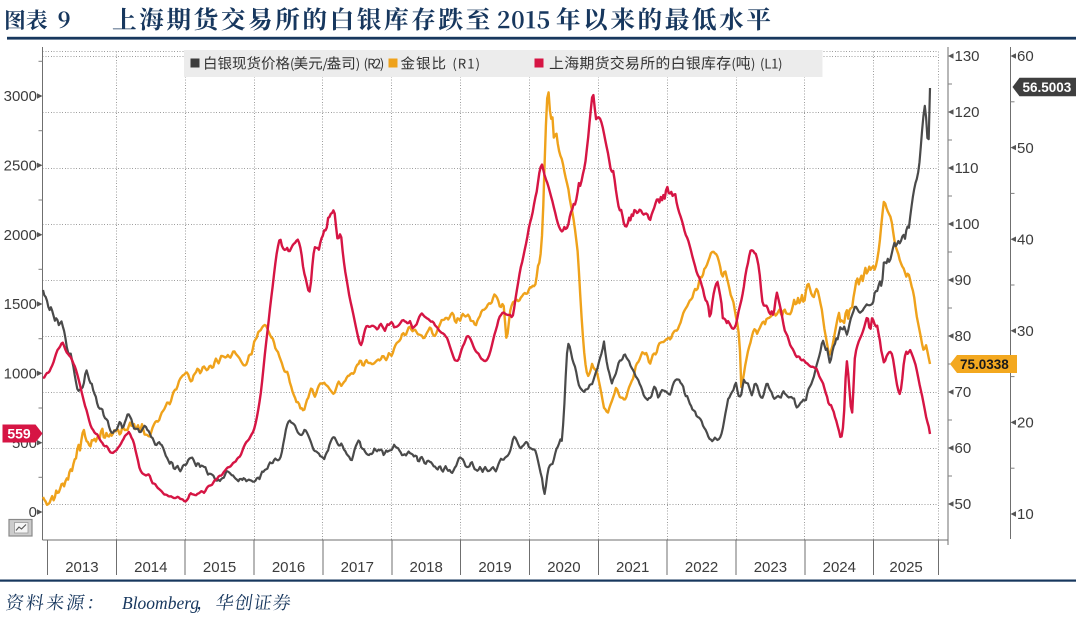 The width and height of the screenshot is (1076, 628). What do you see at coordinates (701, 567) in the screenshot?
I see `svg-text: 2022` at bounding box center [701, 567].